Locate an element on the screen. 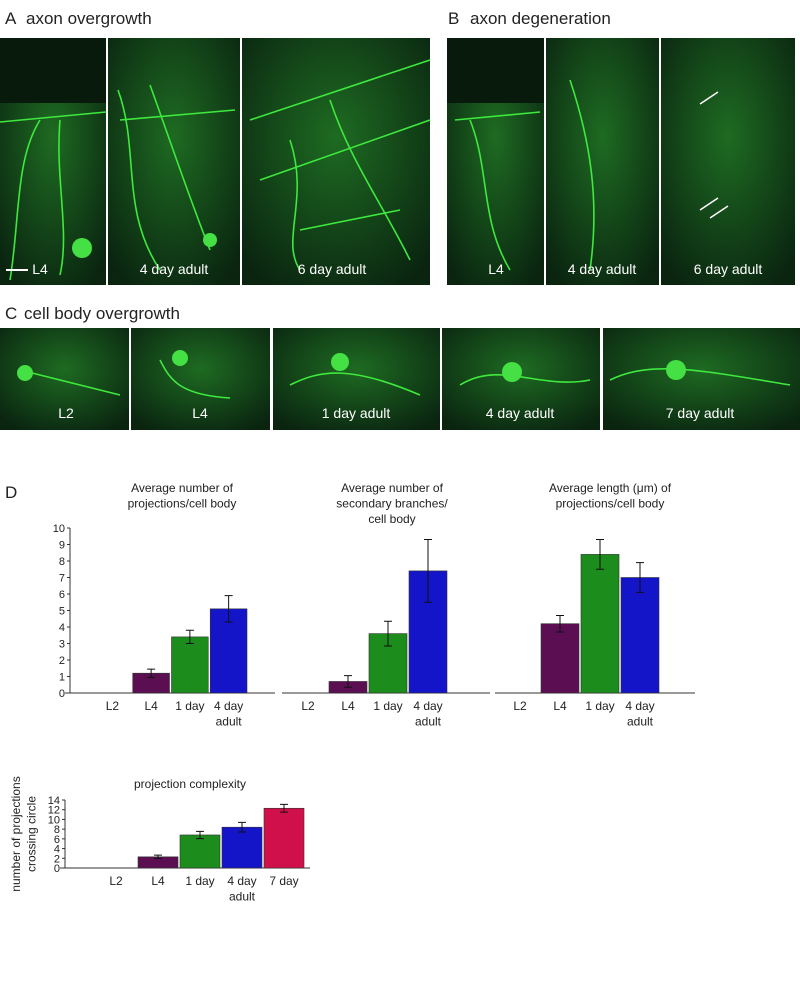 Image resolution: width=800 pixels, height=995 pixels. panel-label: C is located at coordinates (11, 313).